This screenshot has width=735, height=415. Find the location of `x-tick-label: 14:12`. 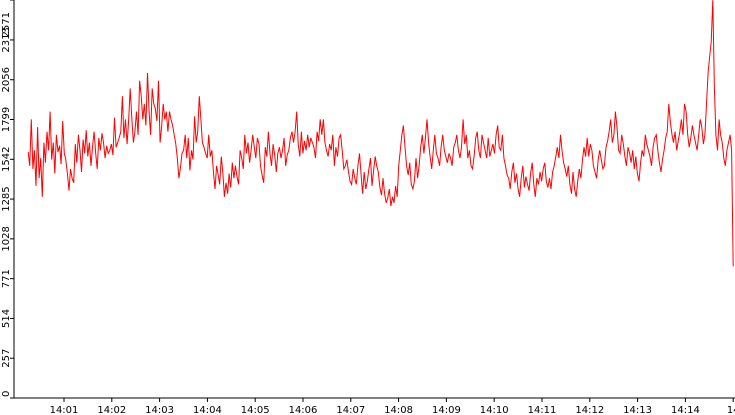

x-tick-label: 14:12 is located at coordinates (589, 410).